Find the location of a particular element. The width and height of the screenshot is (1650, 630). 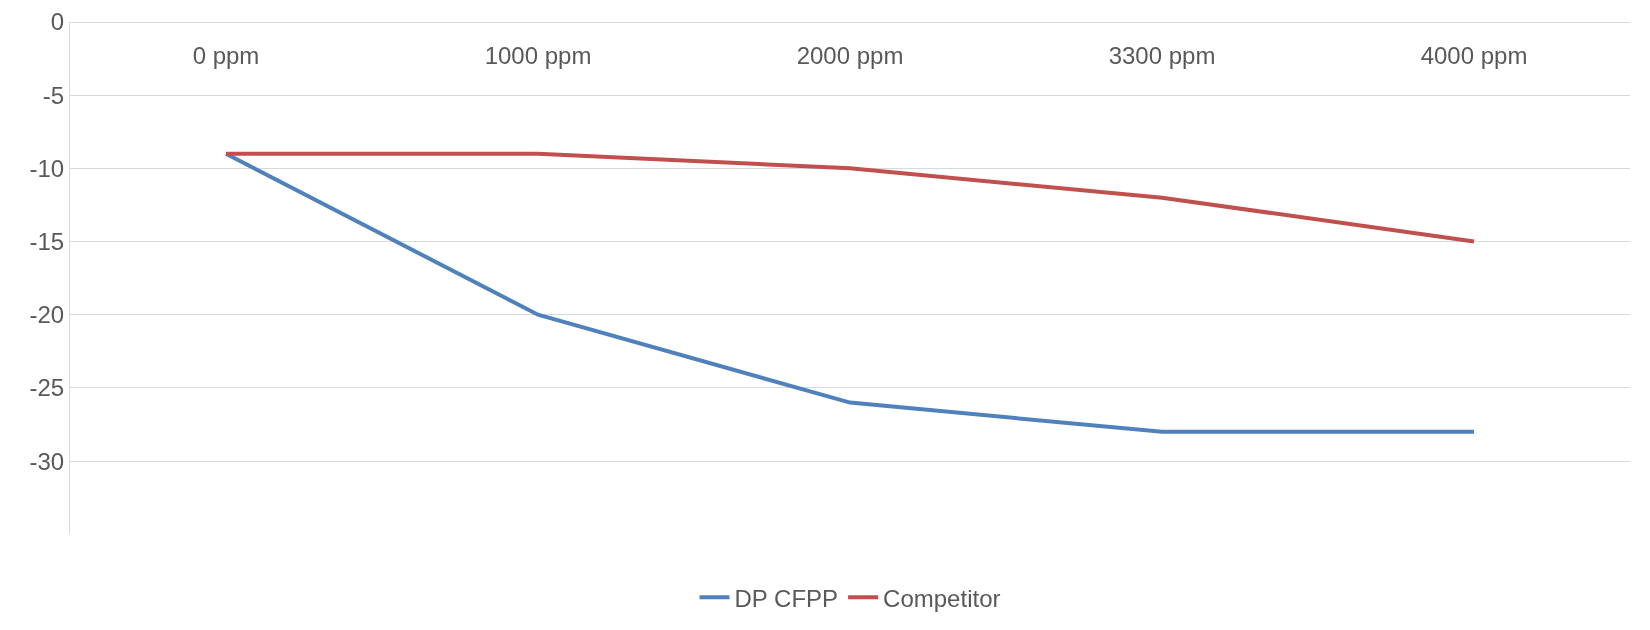

legend-label: DP CFPP is located at coordinates (786, 598).